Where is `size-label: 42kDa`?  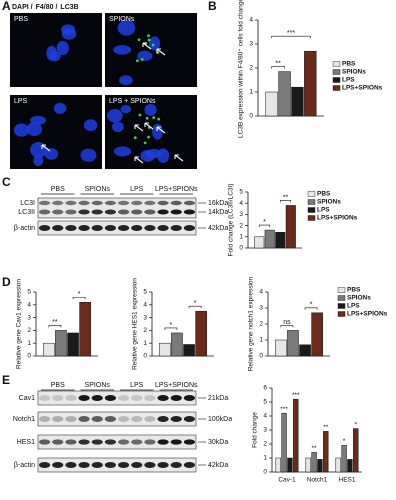
size-label: 42kDa is located at coordinates (218, 228).